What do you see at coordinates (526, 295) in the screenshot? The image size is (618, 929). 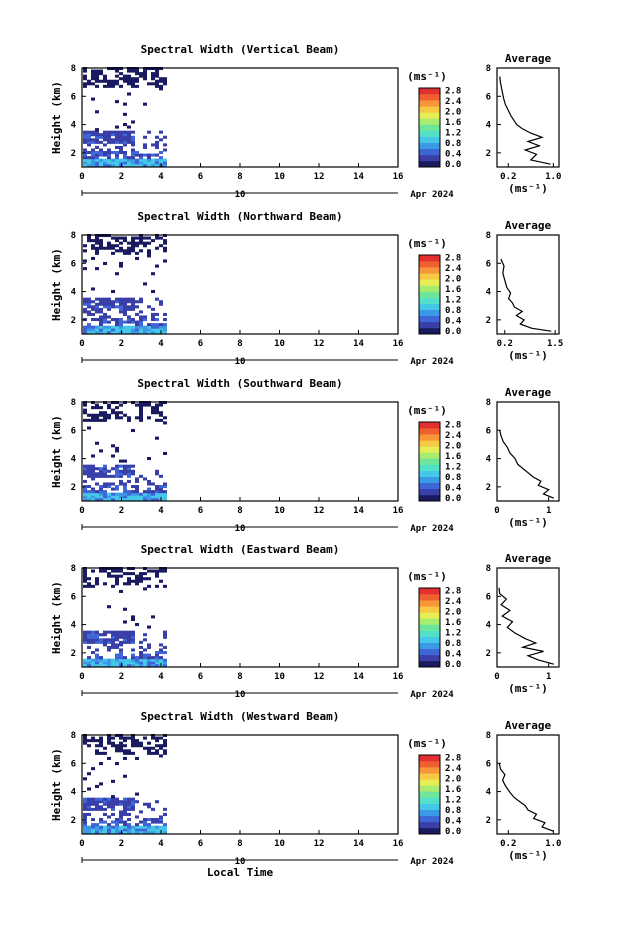 I see `average-line` at bounding box center [526, 295].